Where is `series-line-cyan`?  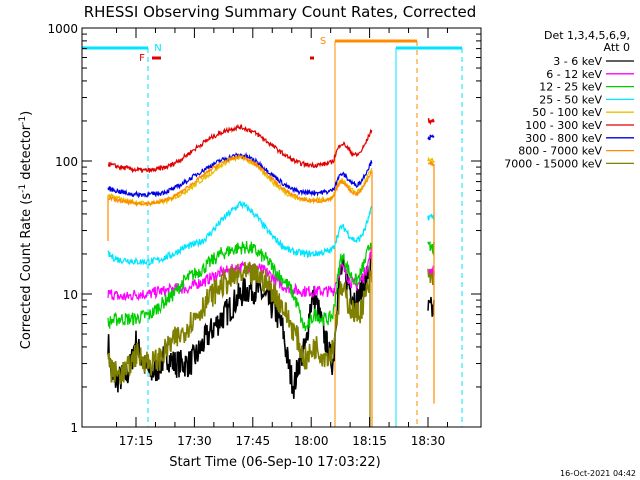
series-line-cyan is located at coordinates (240, 233).